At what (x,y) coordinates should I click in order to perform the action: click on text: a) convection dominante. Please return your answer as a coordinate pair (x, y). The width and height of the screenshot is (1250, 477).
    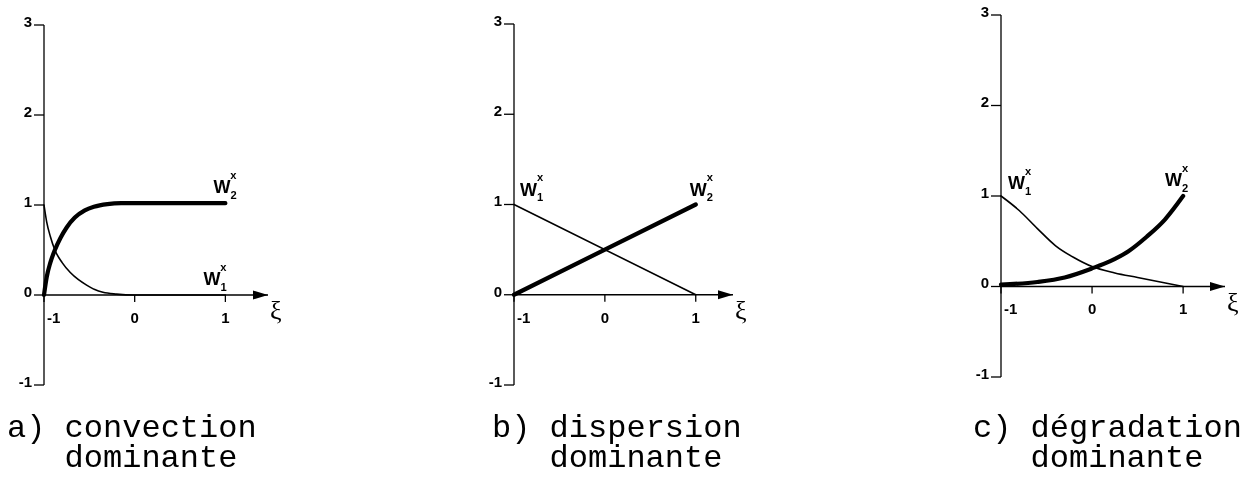
    Looking at the image, I should click on (132, 443).